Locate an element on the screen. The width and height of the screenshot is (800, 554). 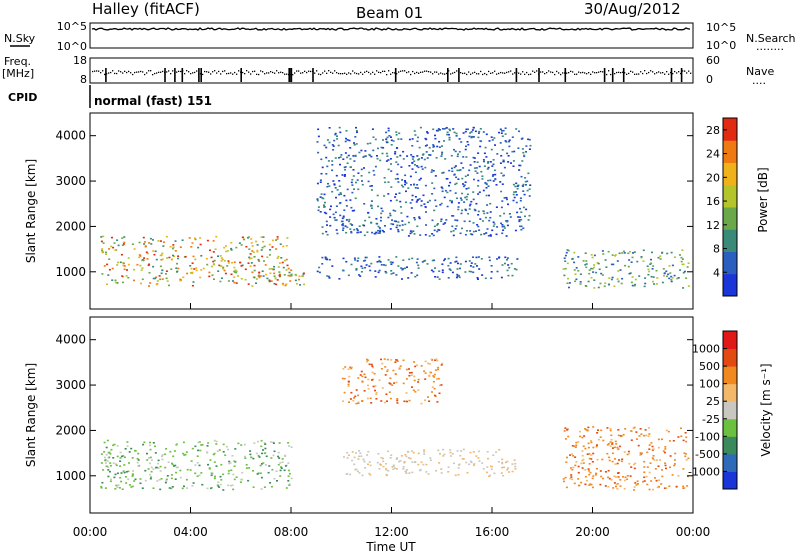
y-tick-label: 3000 is located at coordinates (70, 385).